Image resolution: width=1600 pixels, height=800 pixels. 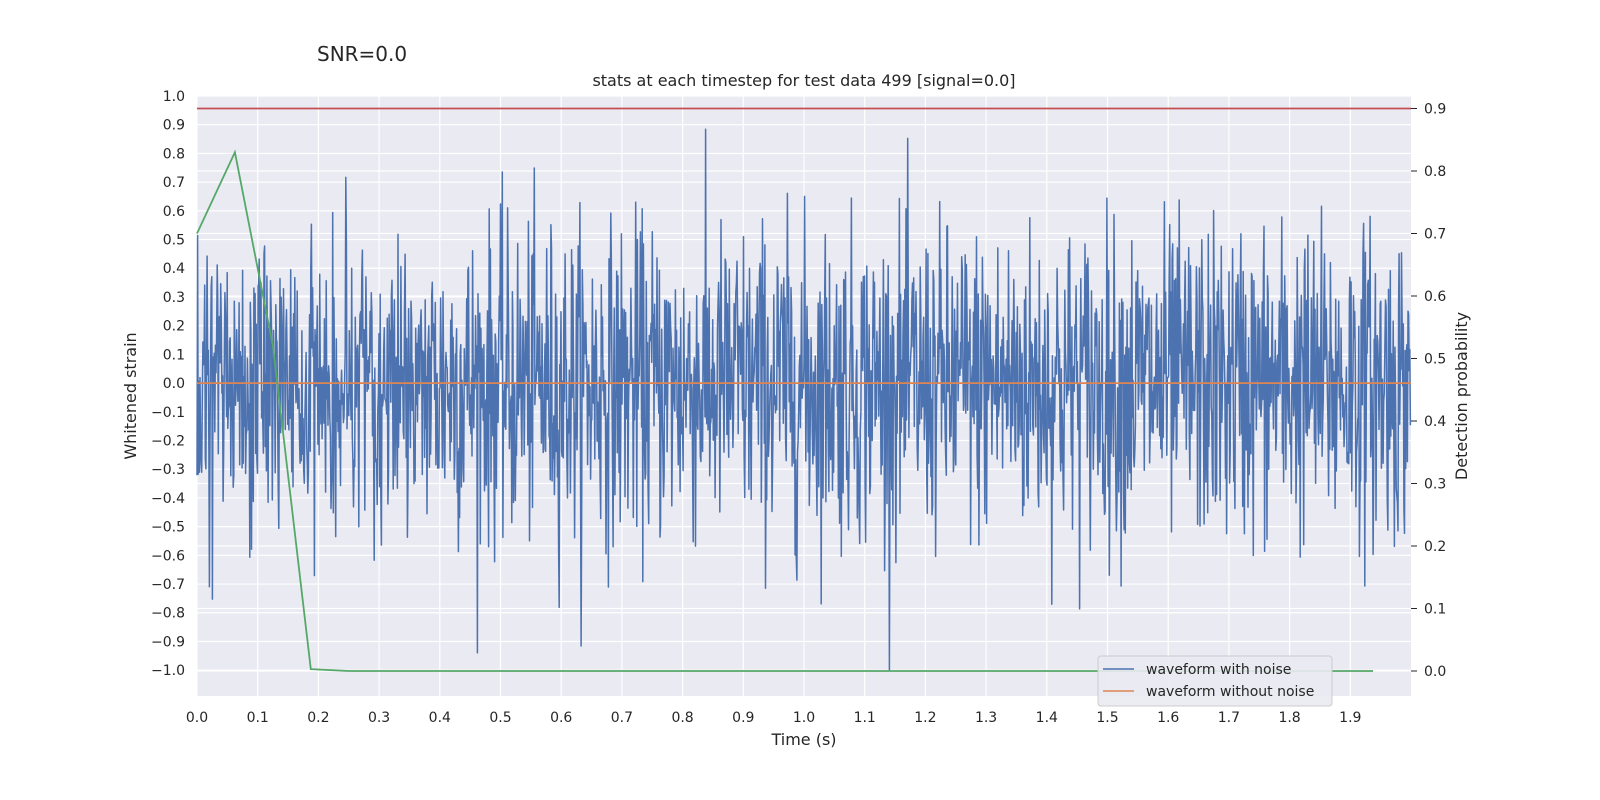 What do you see at coordinates (1229, 718) in the screenshot?
I see `x-tick-label: 1.7` at bounding box center [1229, 718].